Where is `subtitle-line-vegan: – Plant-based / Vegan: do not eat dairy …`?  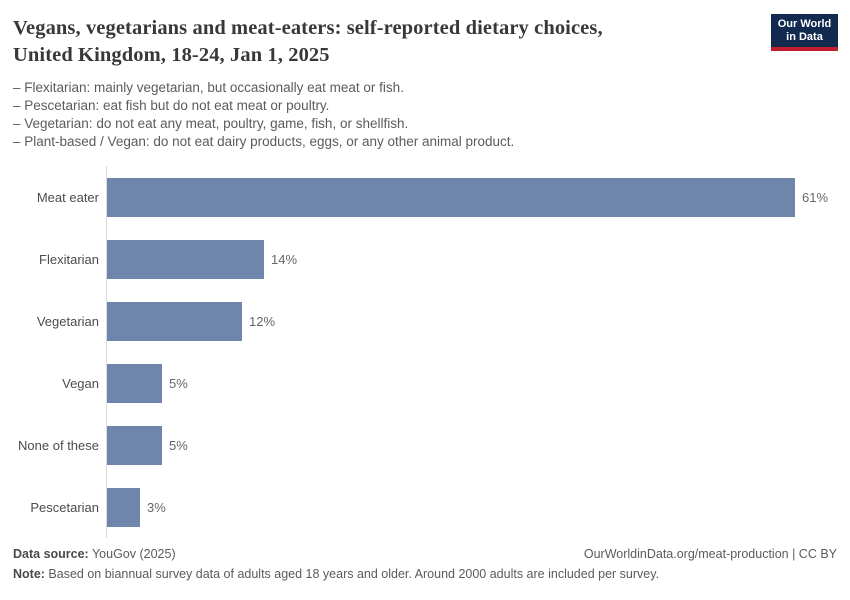 subtitle-line-vegan: – Plant-based / Vegan: do not eat dairy … is located at coordinates (264, 141).